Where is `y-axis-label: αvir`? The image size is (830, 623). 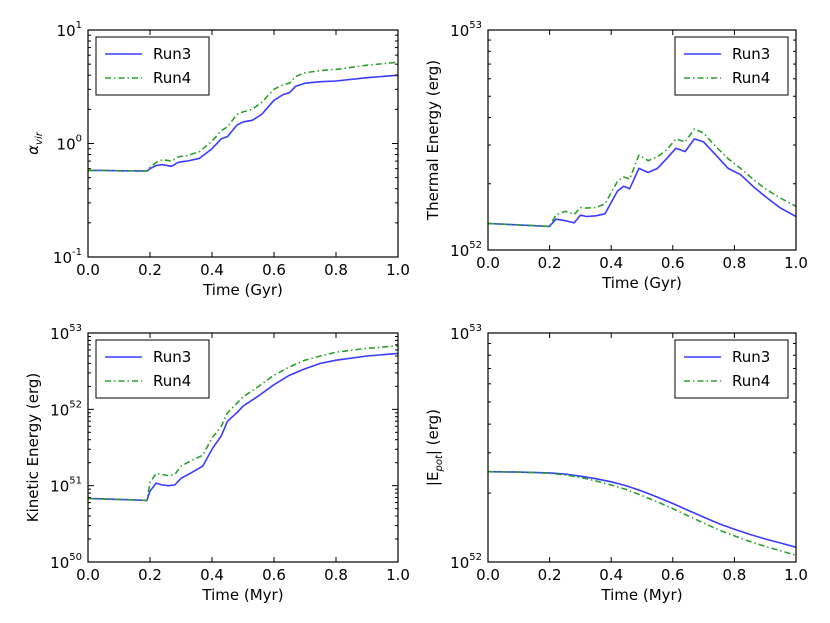 y-axis-label: αvir is located at coordinates (34, 143).